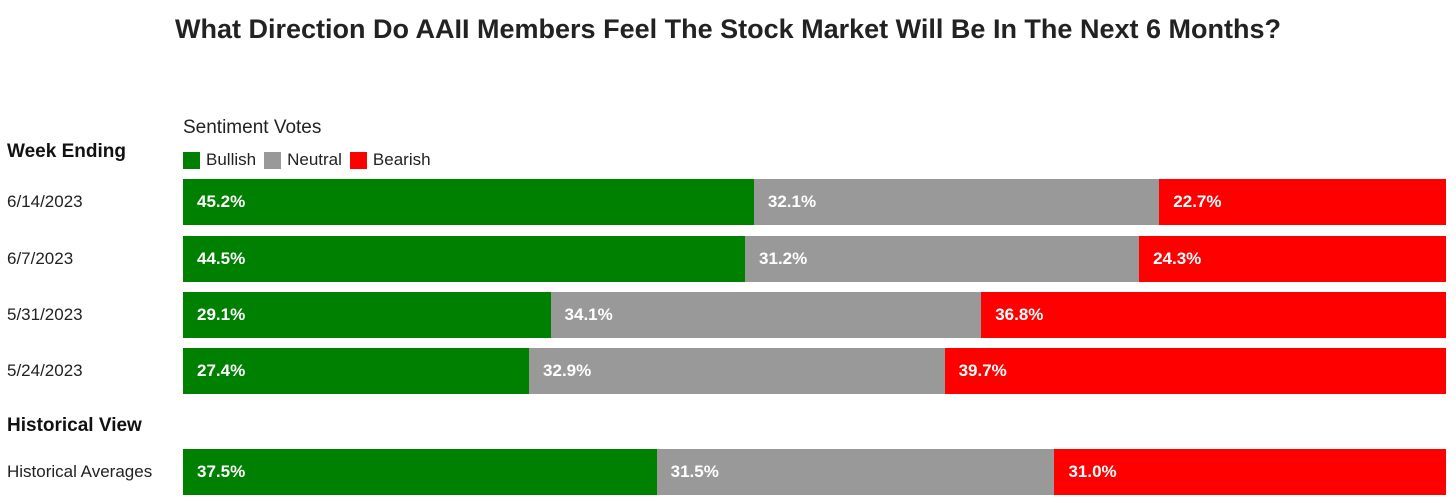 The height and width of the screenshot is (504, 1456). What do you see at coordinates (567, 370) in the screenshot?
I see `data-label: 32.9%` at bounding box center [567, 370].